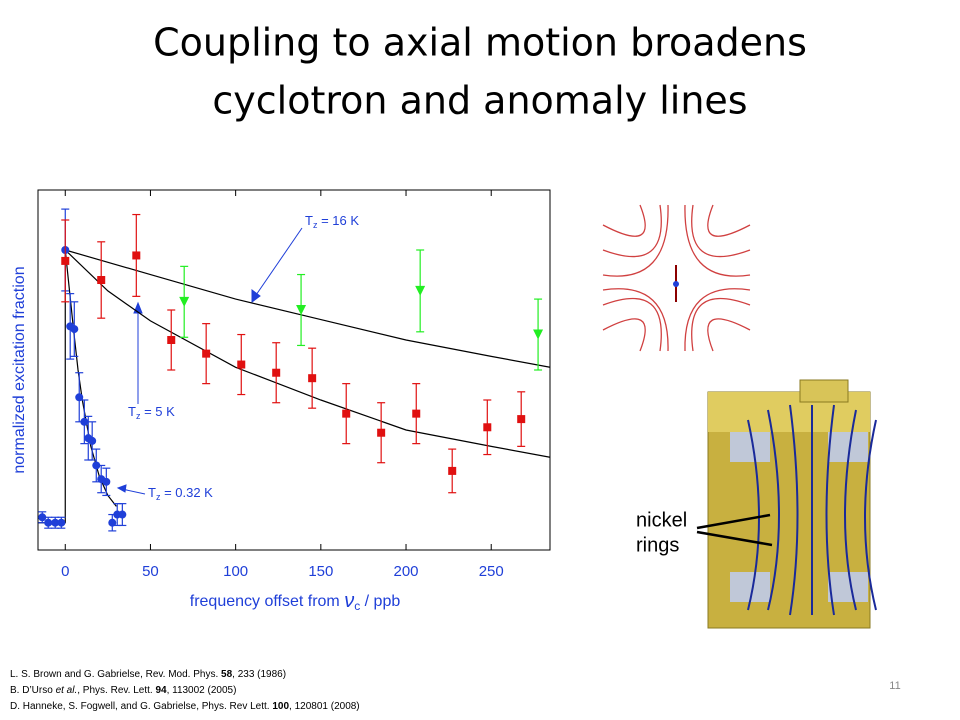 The width and height of the screenshot is (960, 720). I want to click on ref-text: , 113002 (2005), so click(202, 690).